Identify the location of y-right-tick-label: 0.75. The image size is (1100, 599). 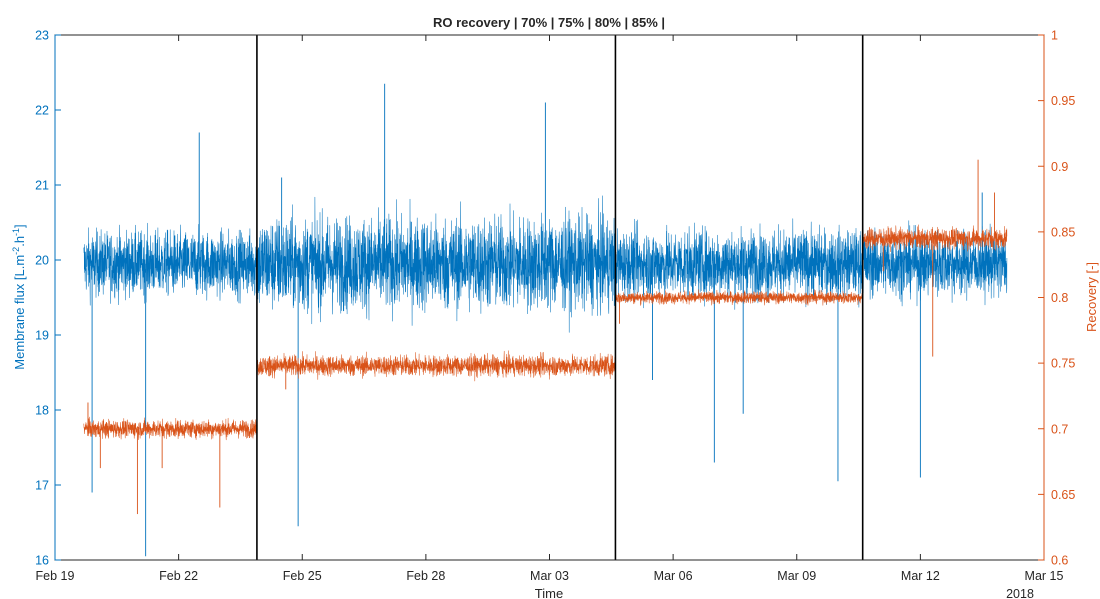
(1063, 364).